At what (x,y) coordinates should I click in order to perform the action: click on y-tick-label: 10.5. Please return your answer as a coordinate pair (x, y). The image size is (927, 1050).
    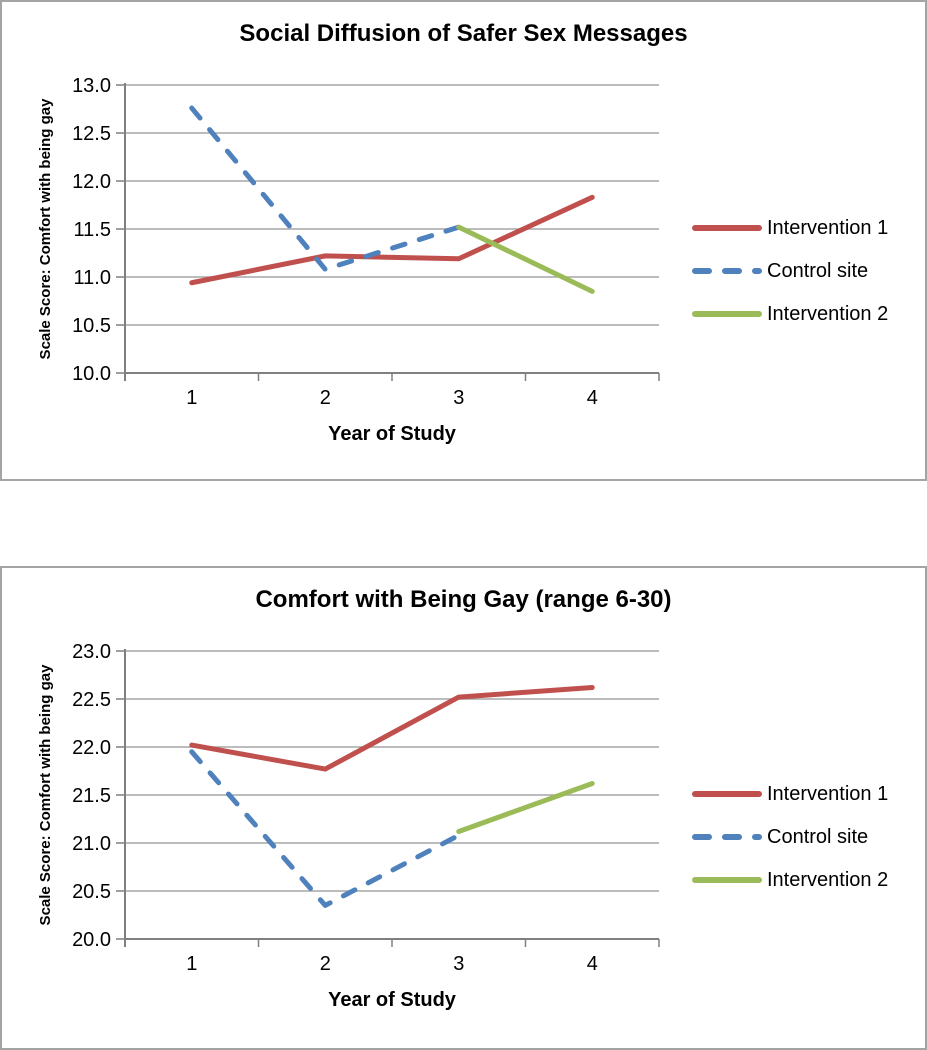
    Looking at the image, I should click on (91, 326).